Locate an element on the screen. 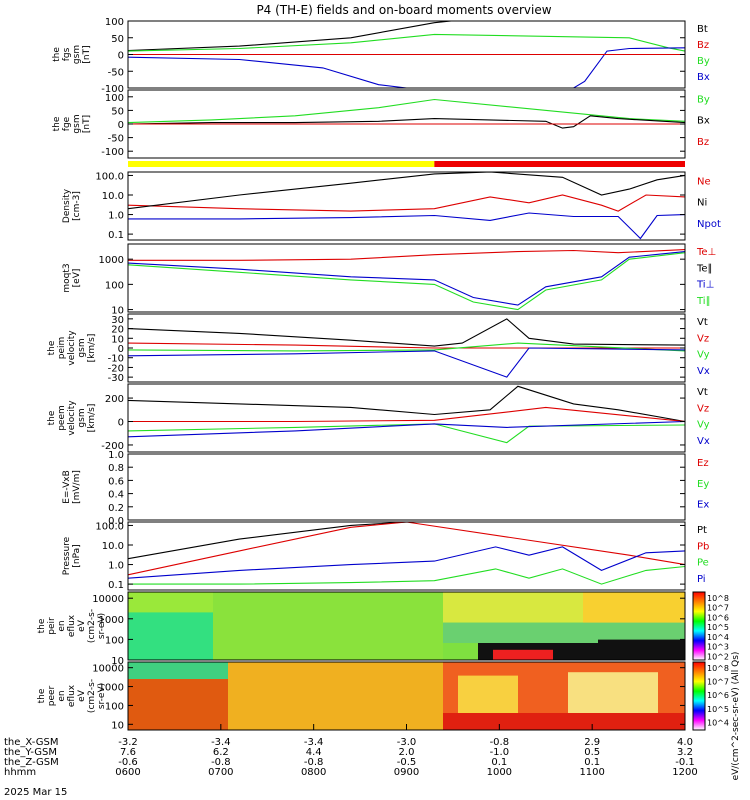 Image resolution: width=750 pixels, height=800 pixels. x-row-value: 4.0 is located at coordinates (685, 742).